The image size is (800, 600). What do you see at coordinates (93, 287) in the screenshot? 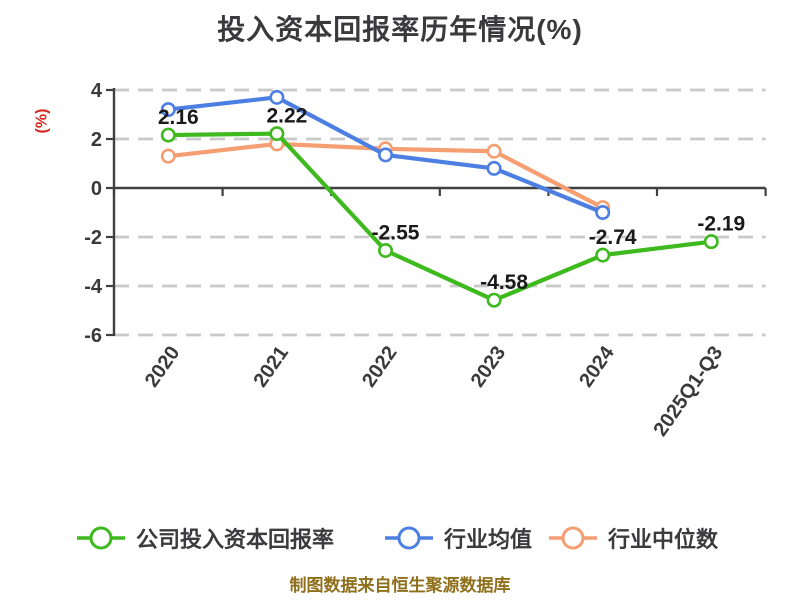
I see `y-tick-label: -4` at bounding box center [93, 287].